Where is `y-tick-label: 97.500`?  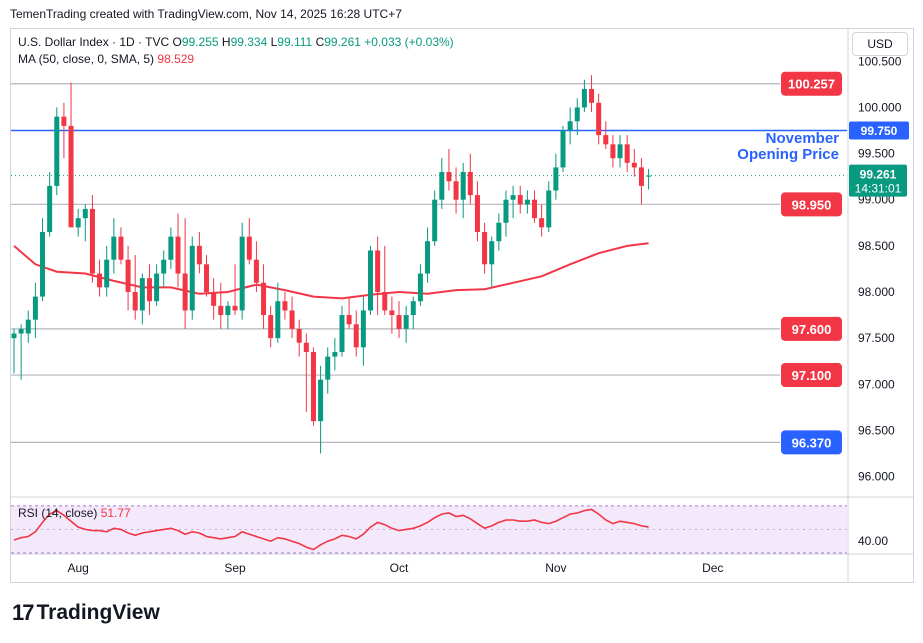 y-tick-label: 97.500 is located at coordinates (876, 338).